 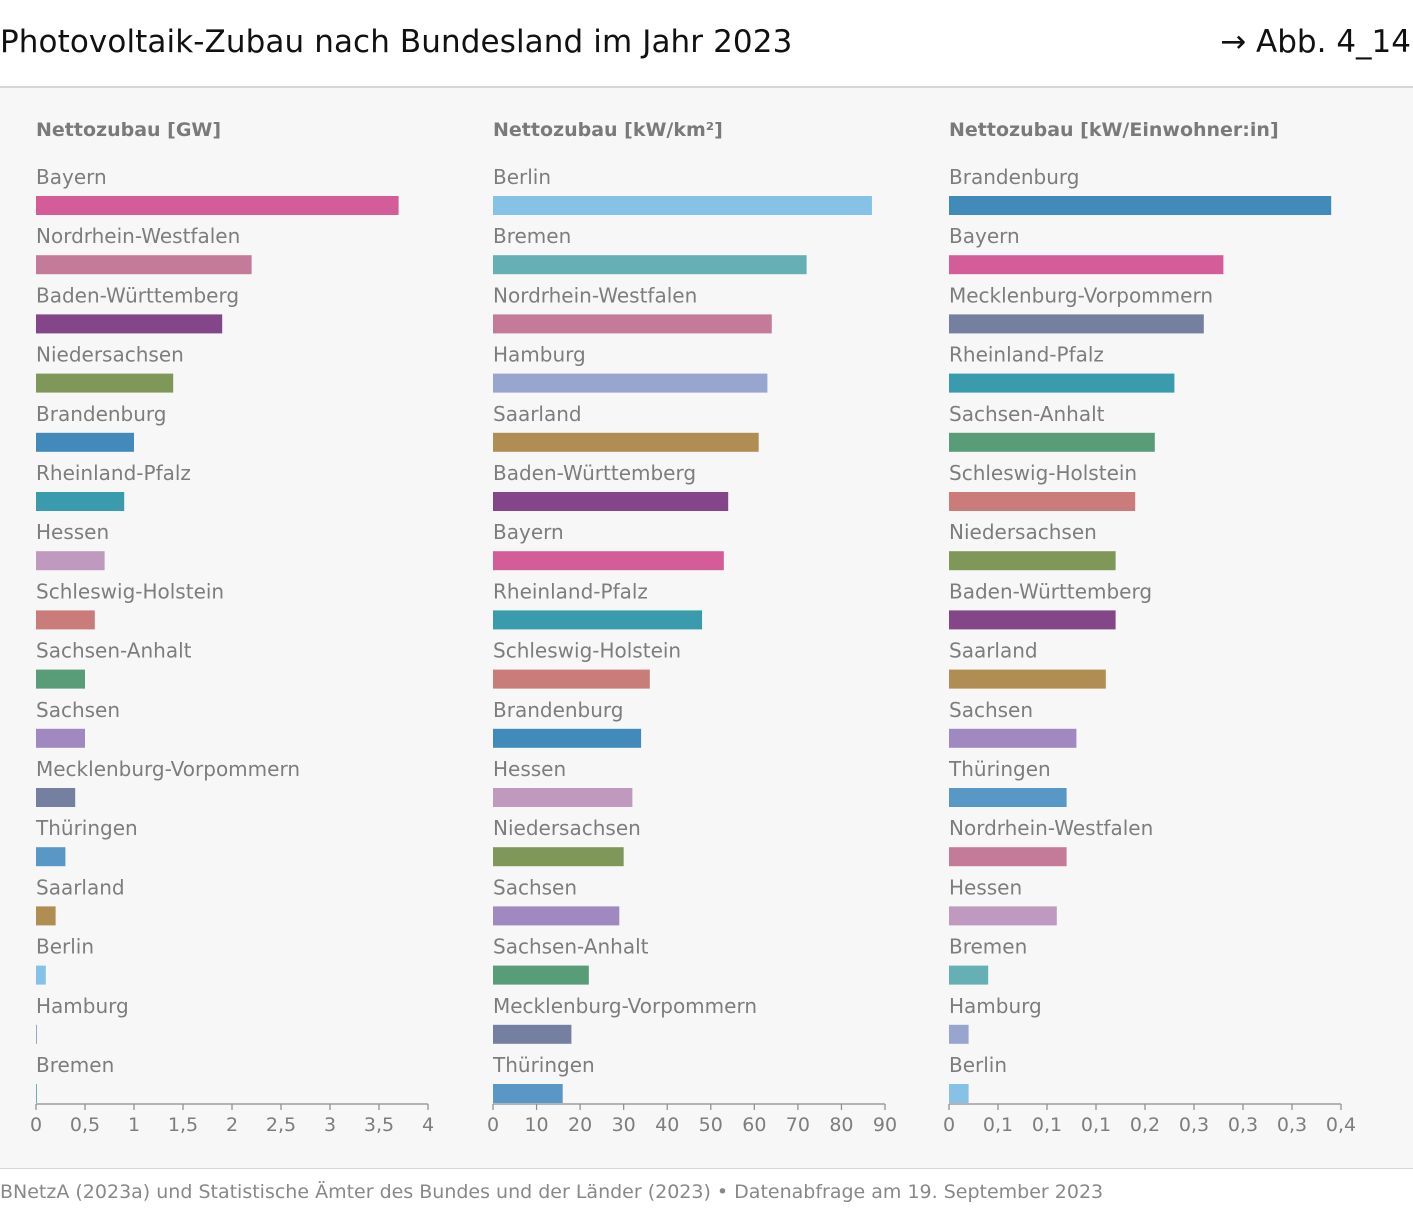 I want to click on x-tick-label: 0,5, so click(x=85, y=1125).